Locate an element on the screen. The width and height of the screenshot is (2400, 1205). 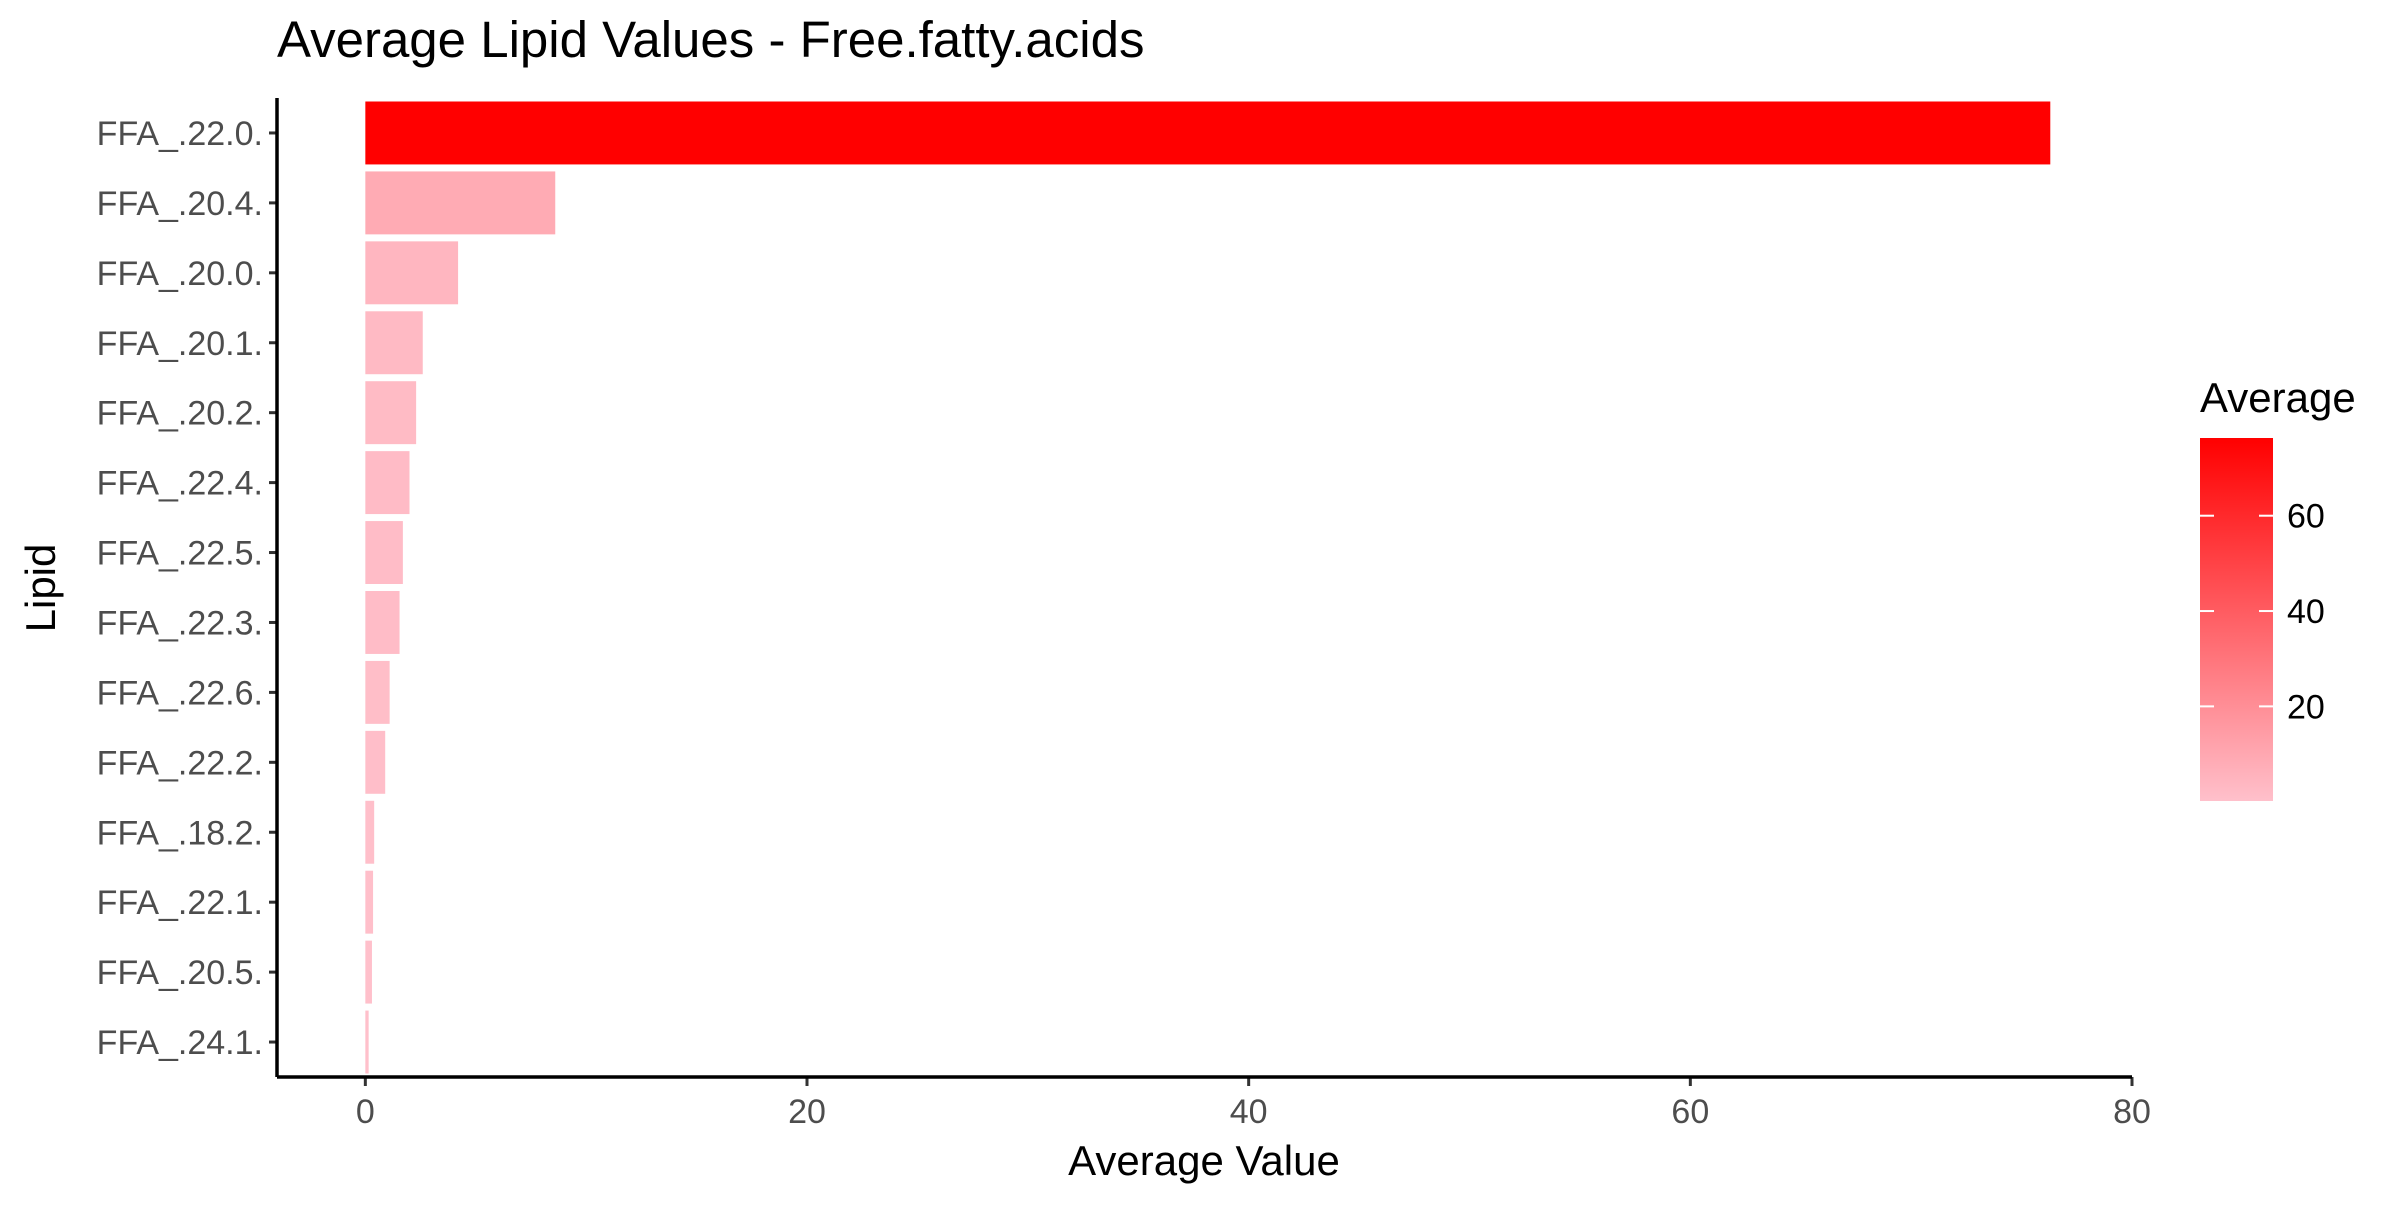
legend: Average 20 40 60 is located at coordinates (2278, 587).